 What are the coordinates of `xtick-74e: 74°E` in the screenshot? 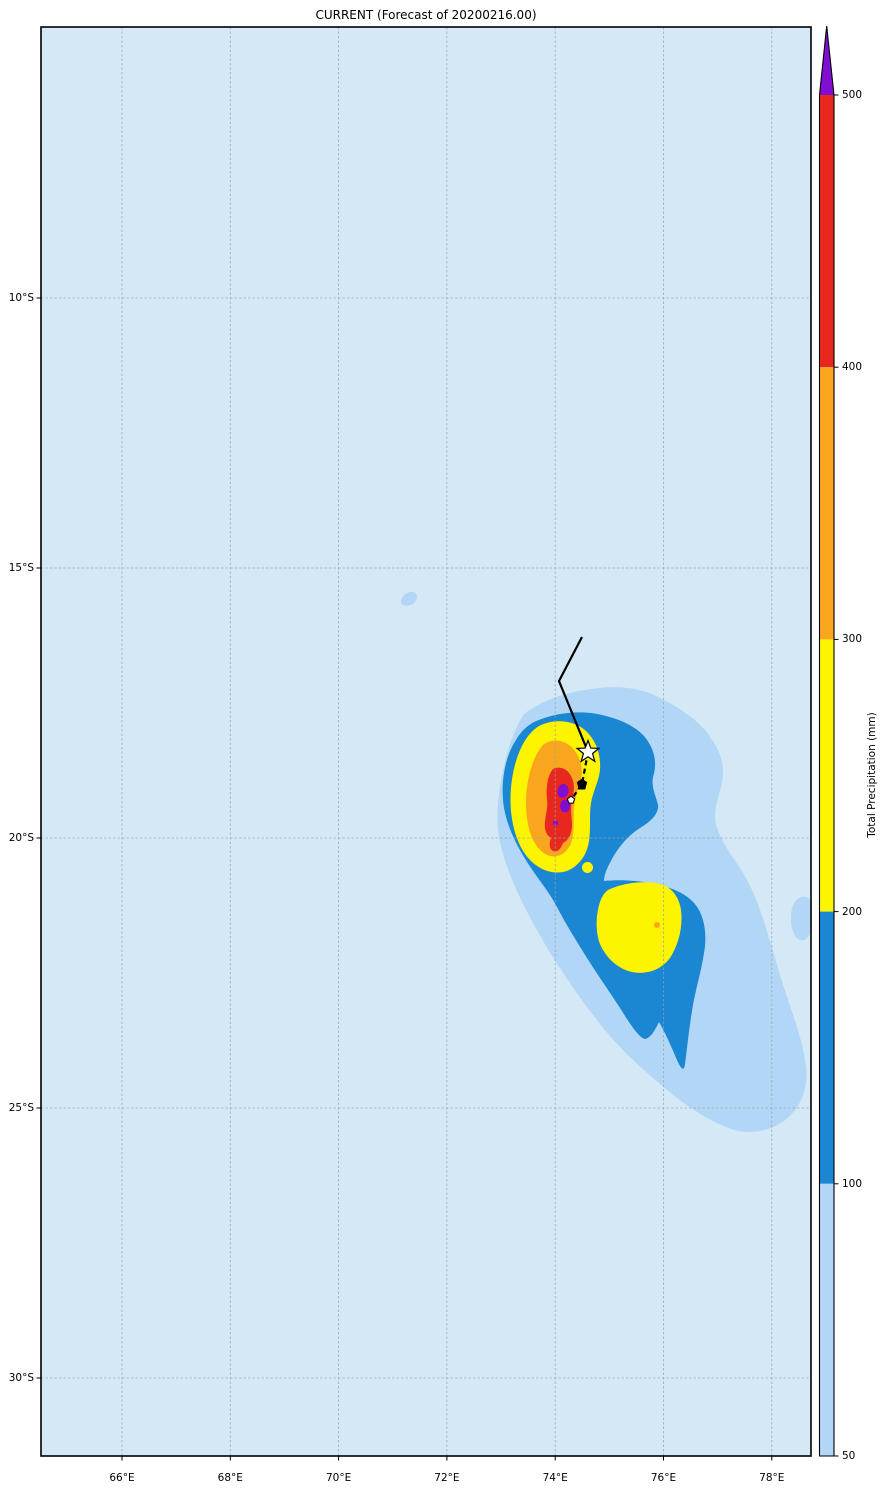 It's located at (555, 1478).